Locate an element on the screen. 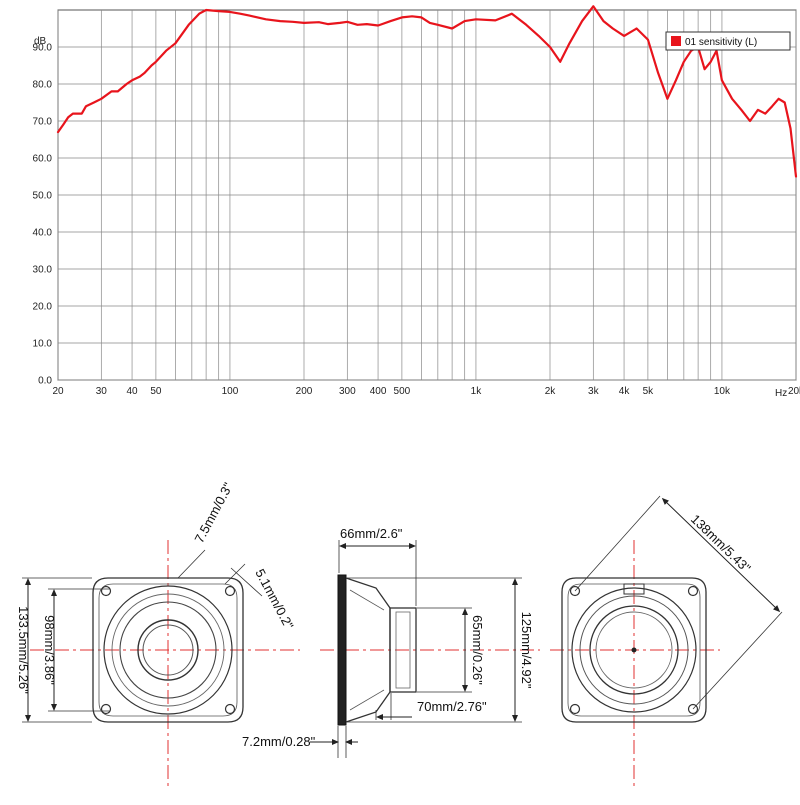 Image resolution: width=800 pixels, height=805 pixels. back-mount-hole-br is located at coordinates (693, 709).